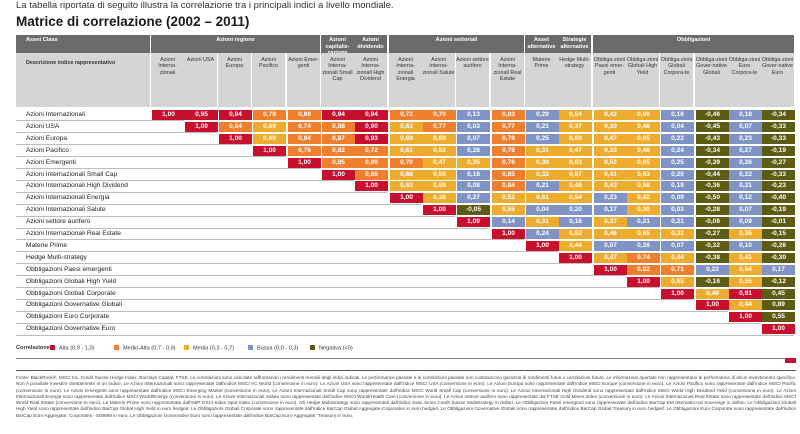  Describe the element at coordinates (133, 21) in the screenshot. I see `page-title: Matrice di correlazione (2002 – 2011)` at that location.